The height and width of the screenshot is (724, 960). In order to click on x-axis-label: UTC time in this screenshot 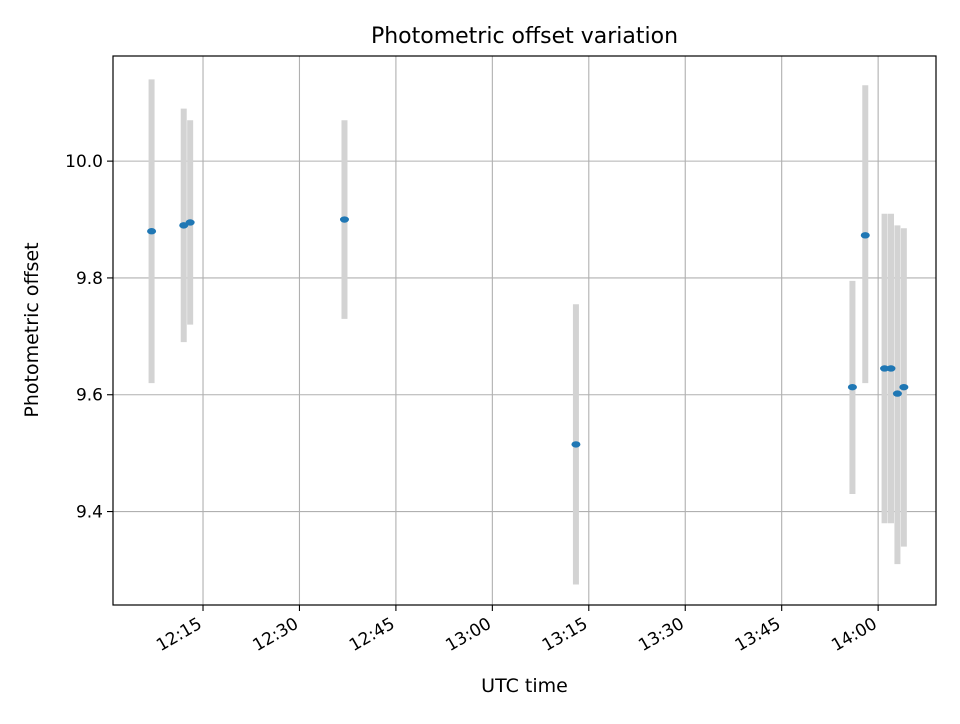, I will do `click(524, 686)`.